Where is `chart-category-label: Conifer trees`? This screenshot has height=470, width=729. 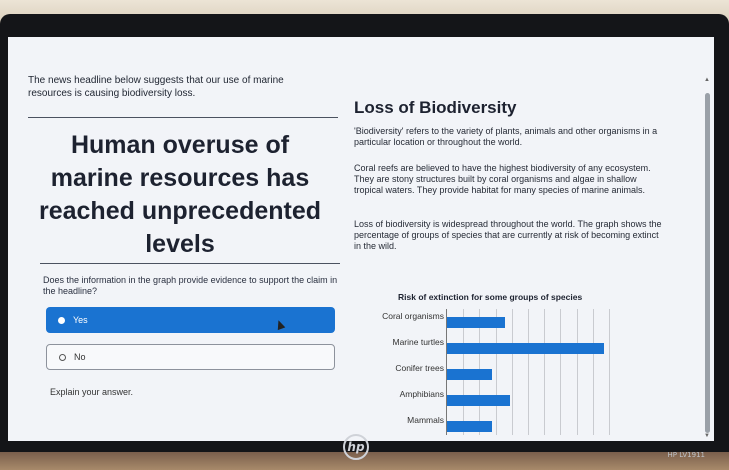 chart-category-label: Conifer trees is located at coordinates (419, 368).